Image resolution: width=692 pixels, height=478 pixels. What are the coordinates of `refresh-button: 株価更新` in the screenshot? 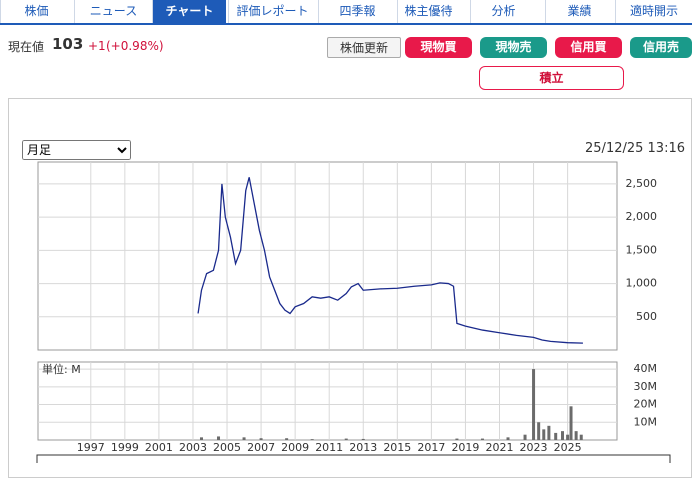 It's located at (364, 47).